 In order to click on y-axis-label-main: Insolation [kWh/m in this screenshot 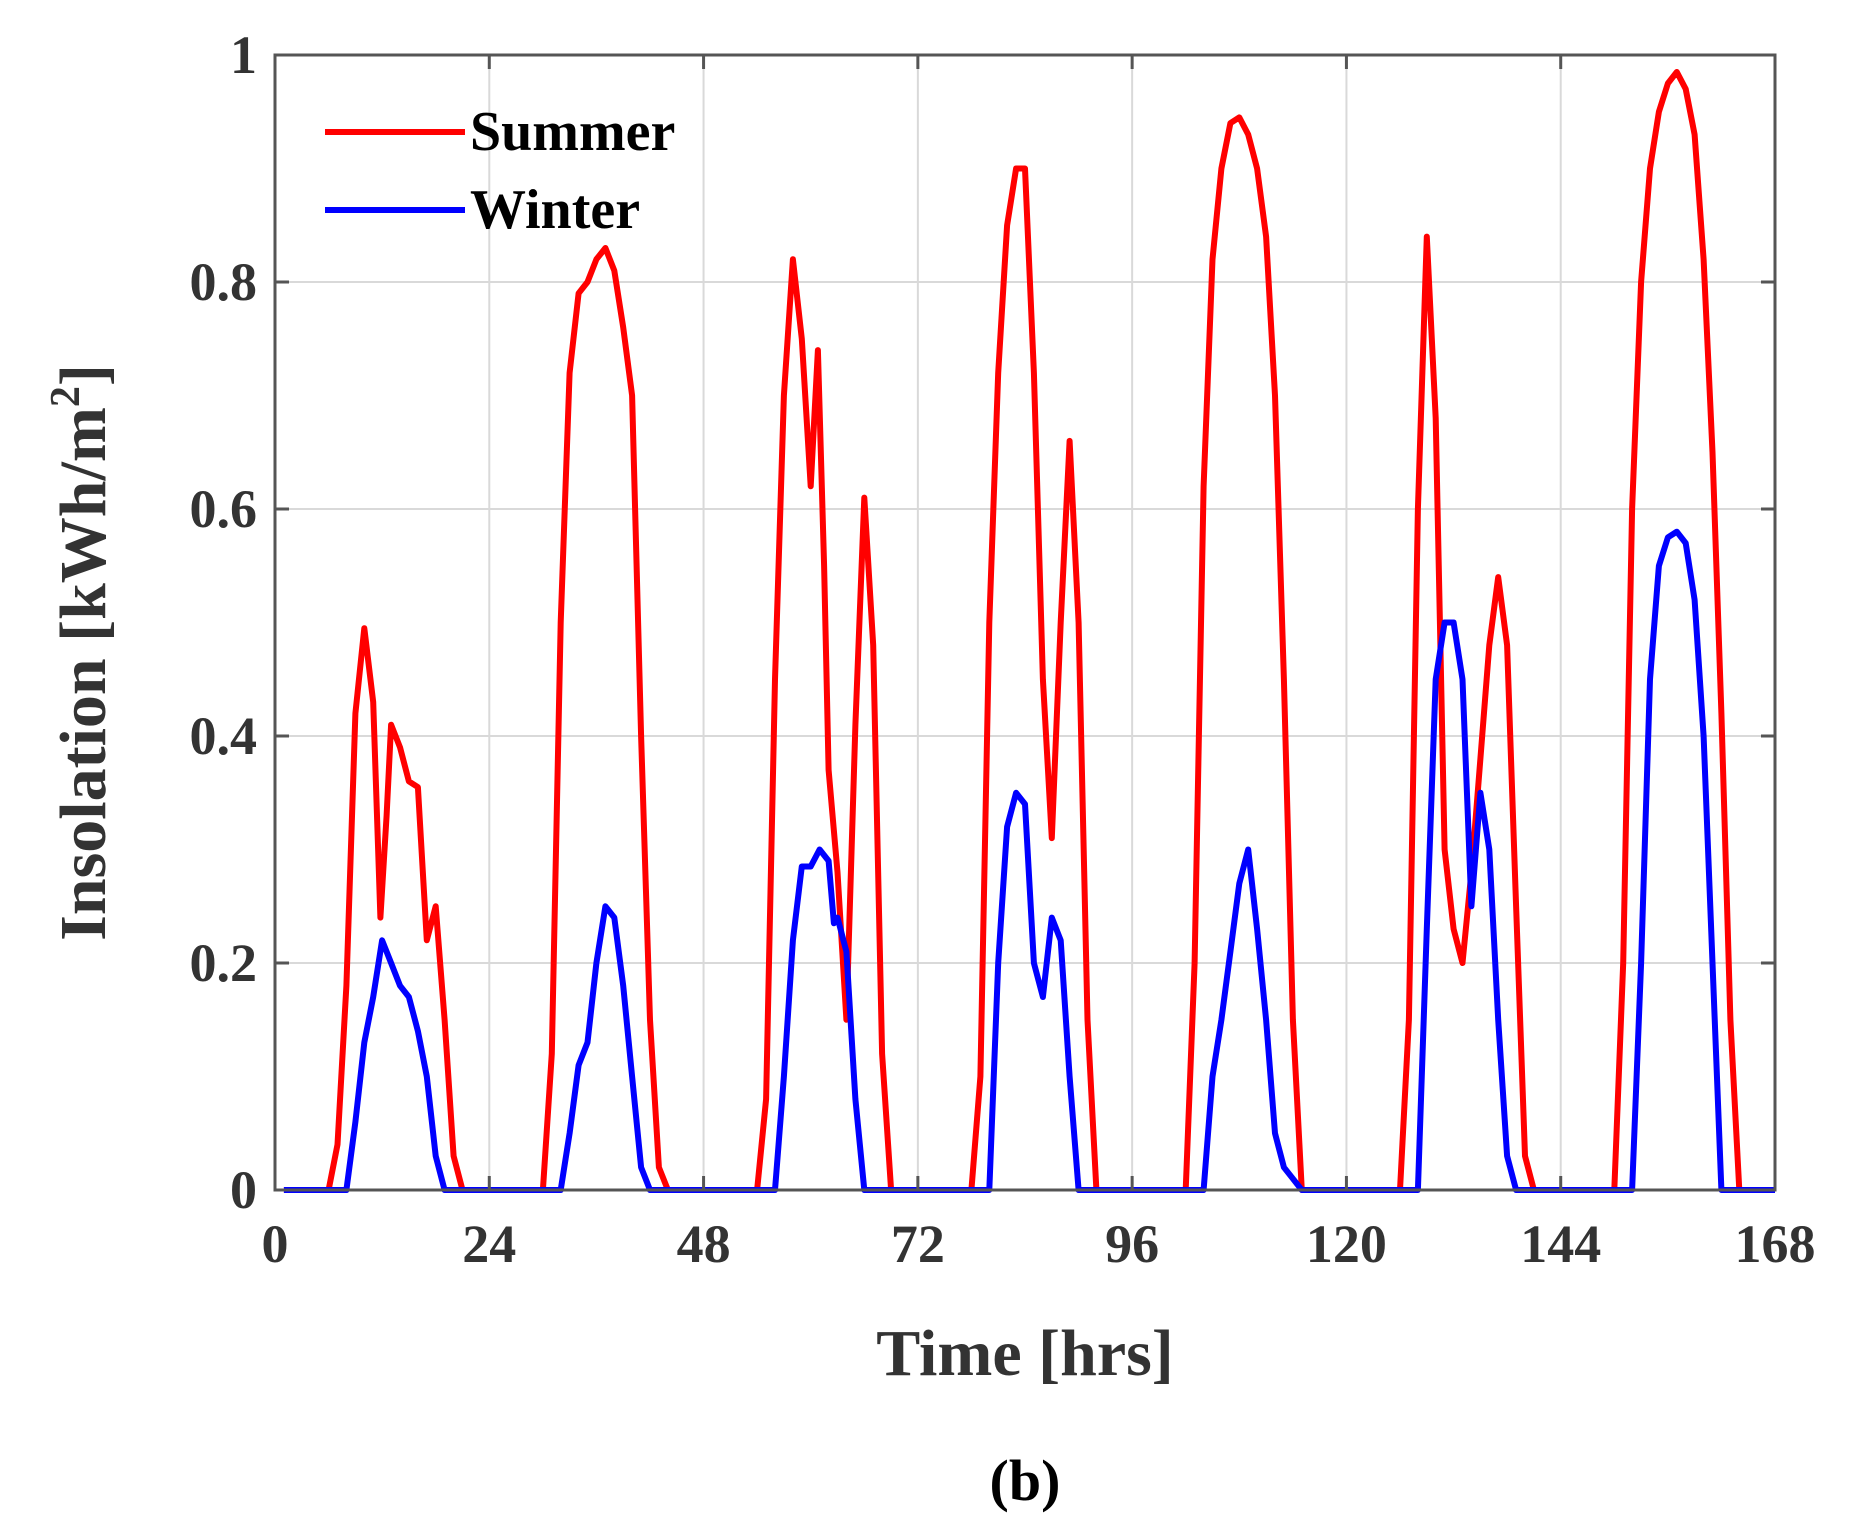, I will do `click(83, 674)`.